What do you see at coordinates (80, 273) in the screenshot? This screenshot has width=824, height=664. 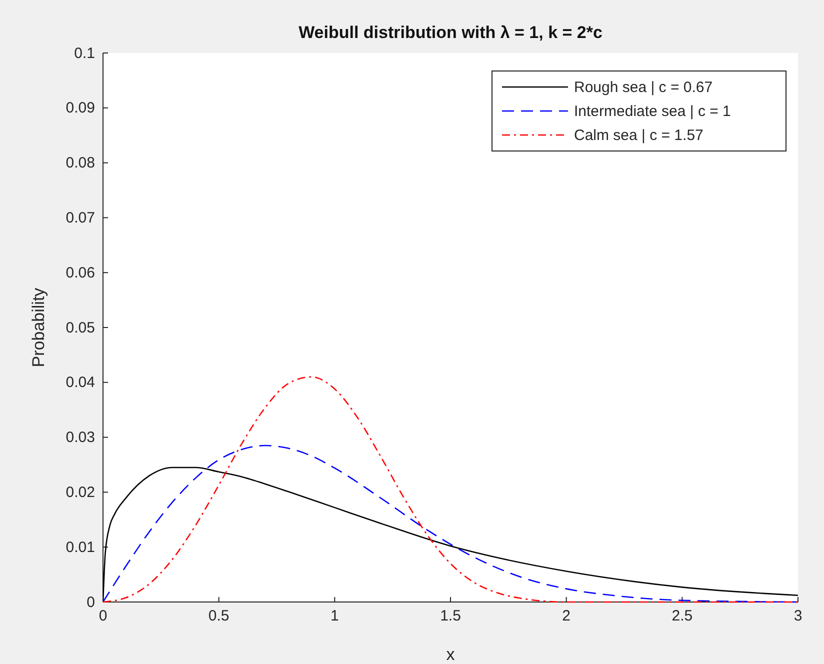 I see `y-tick-label: 0.06` at bounding box center [80, 273].